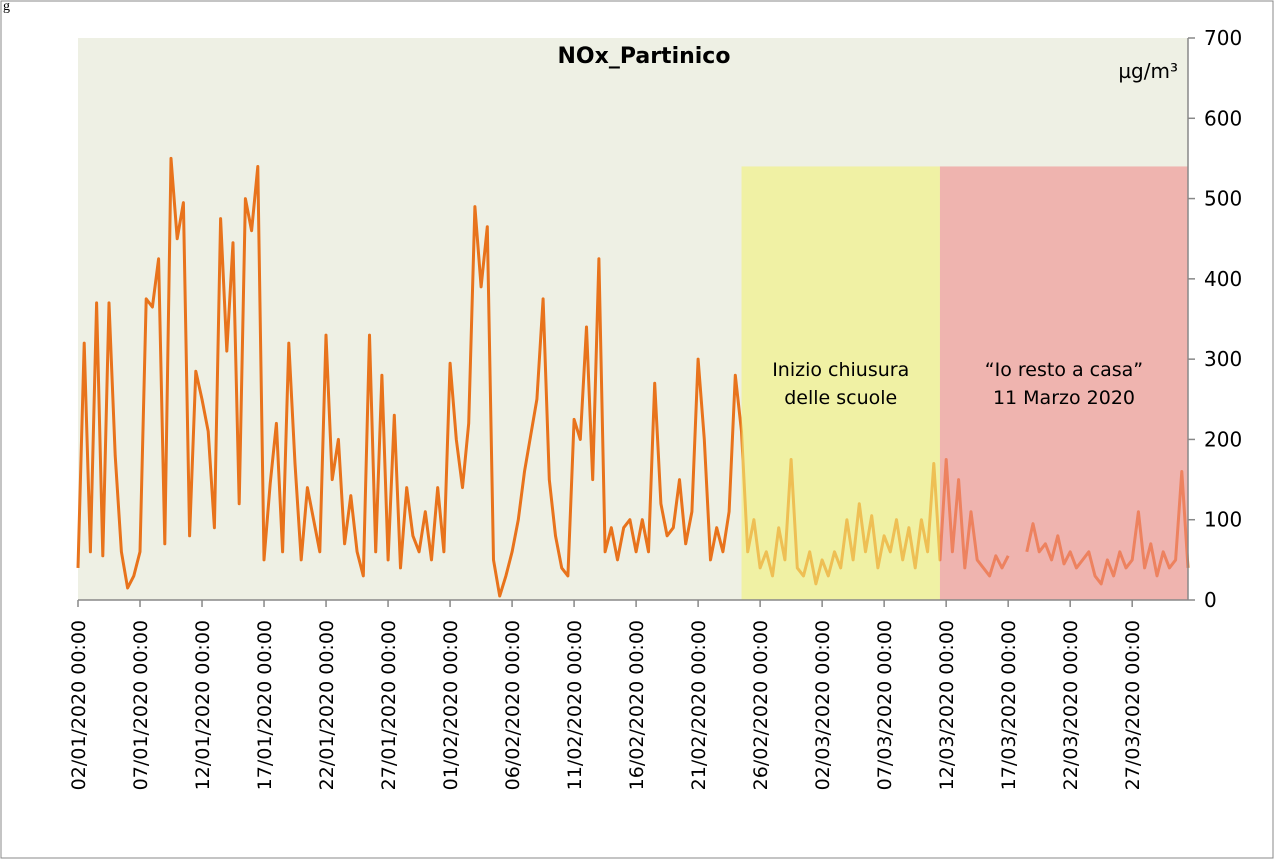 Image resolution: width=1277 pixels, height=864 pixels. I want to click on x-tick-label: 27/01/2020 00:00, so click(389, 705).